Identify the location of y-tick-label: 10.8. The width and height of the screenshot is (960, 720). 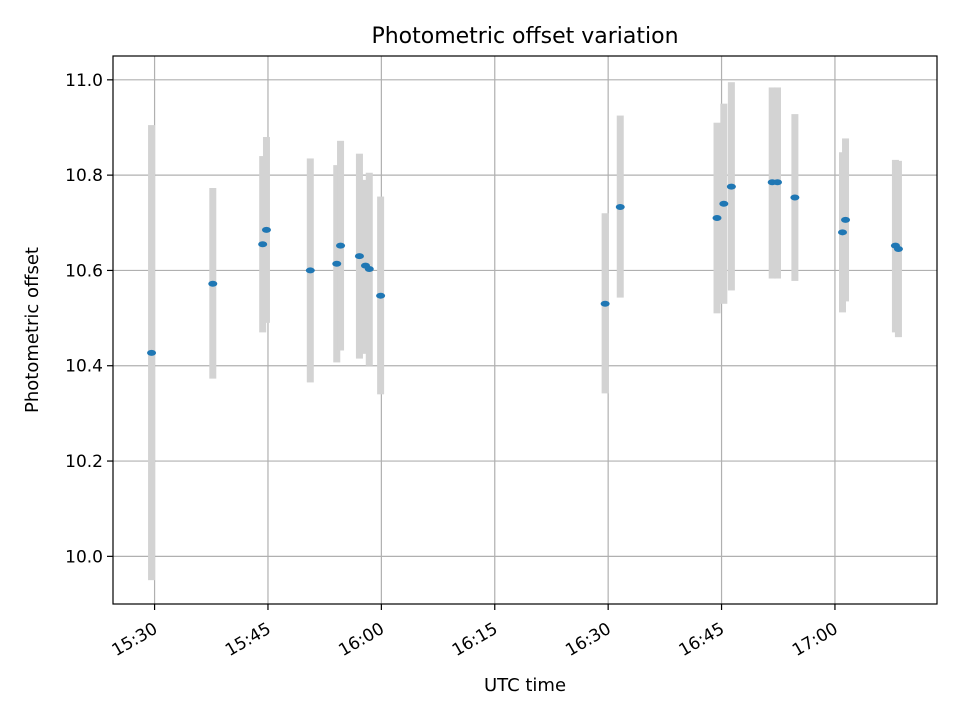
(84, 176).